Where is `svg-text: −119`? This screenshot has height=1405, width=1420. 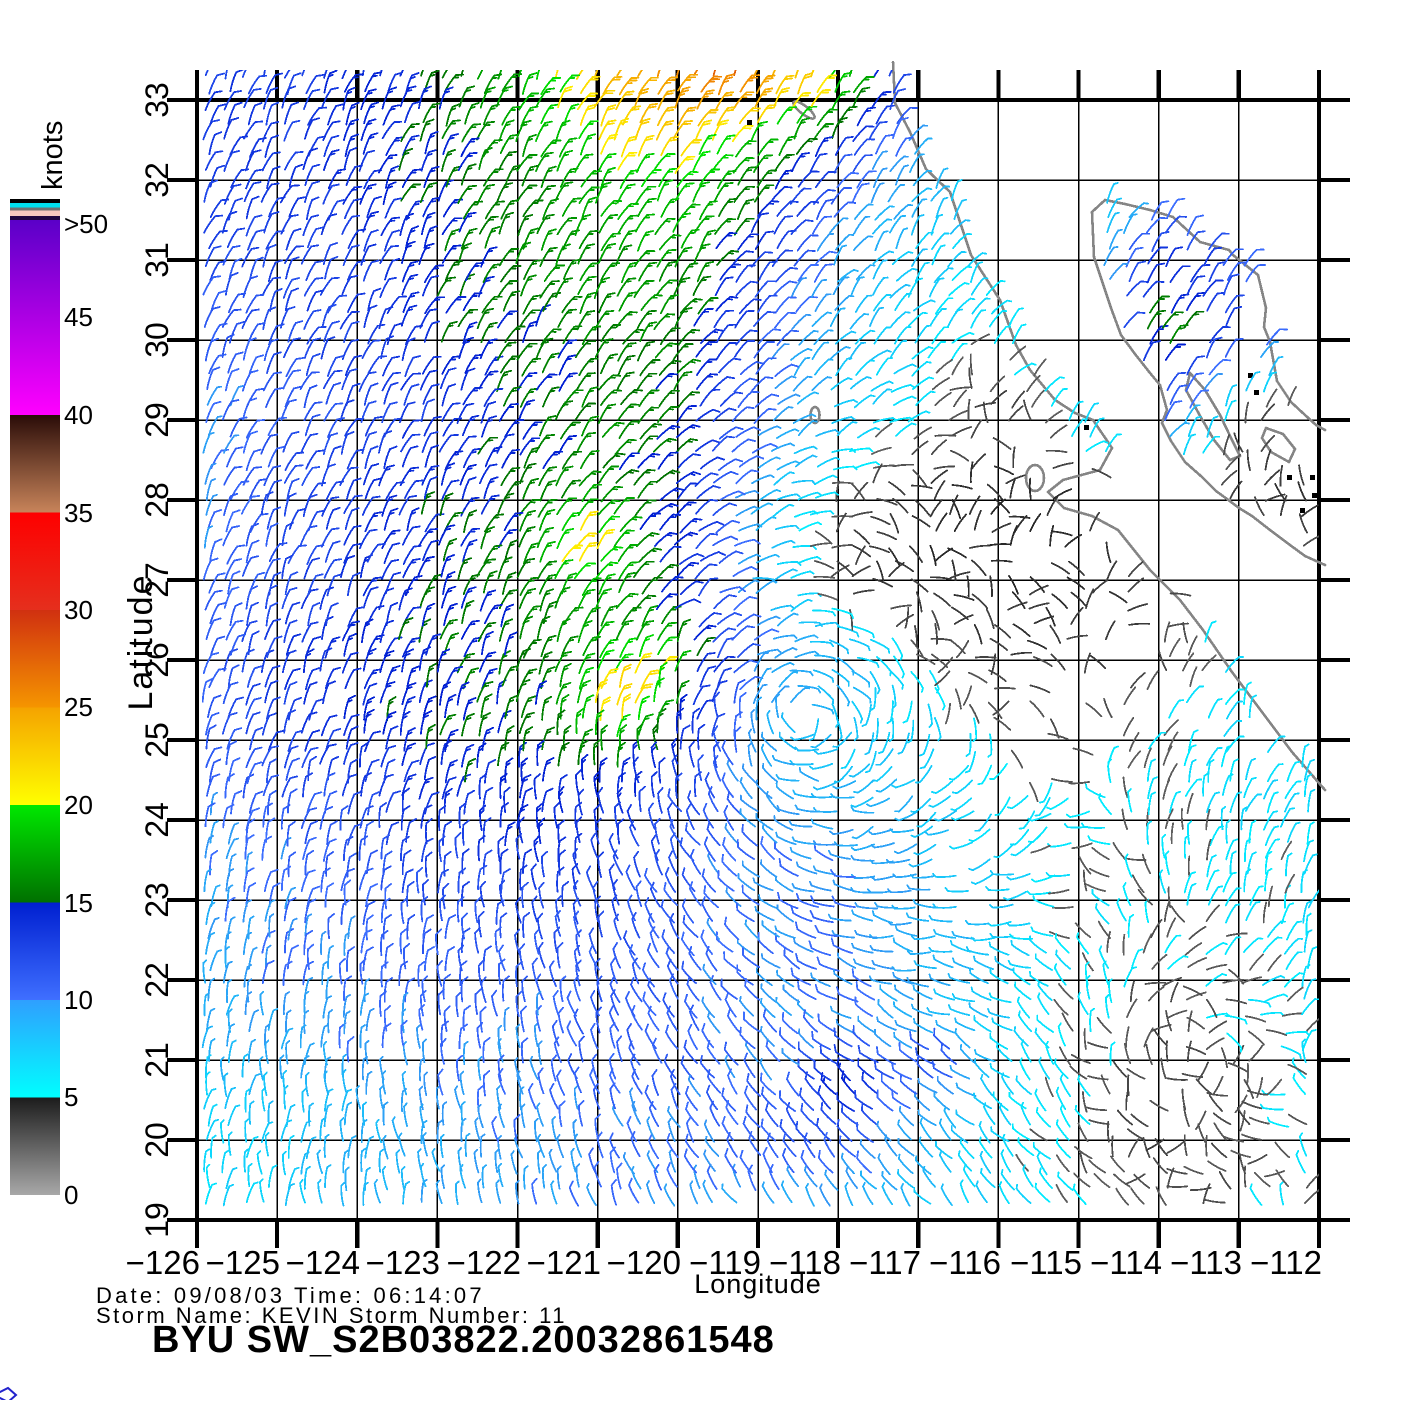
svg-text: −119 is located at coordinates (725, 1262).